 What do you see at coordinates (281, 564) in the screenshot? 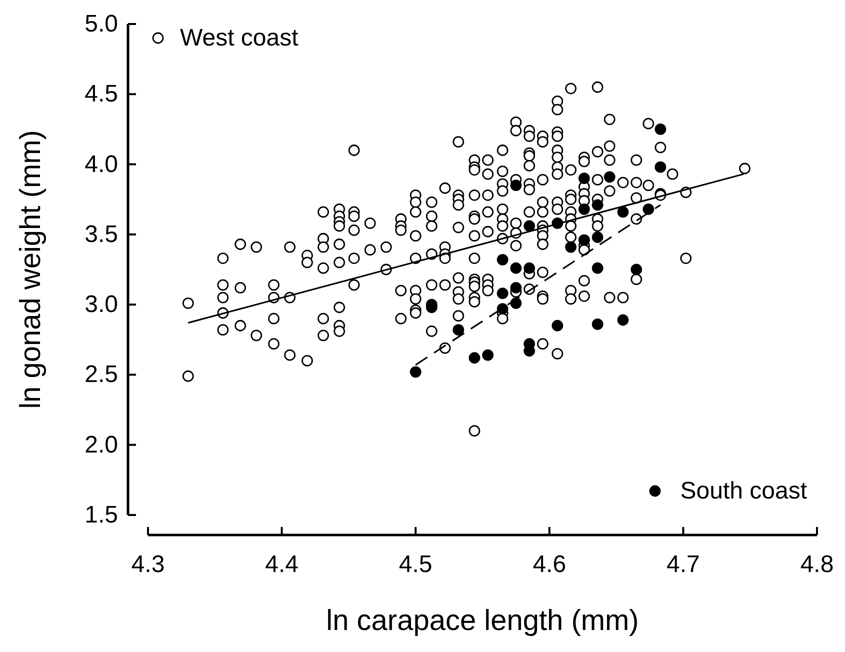
I see `x-tick-label: 4.4` at bounding box center [281, 564].